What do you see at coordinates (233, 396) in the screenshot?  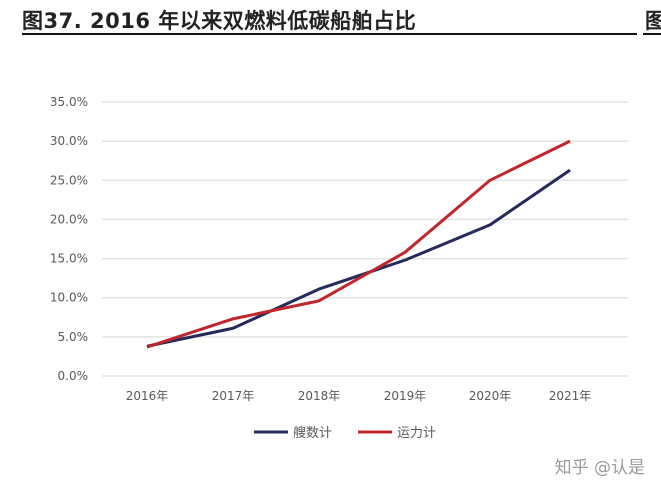 I see `x-tick-label: 2017年` at bounding box center [233, 396].